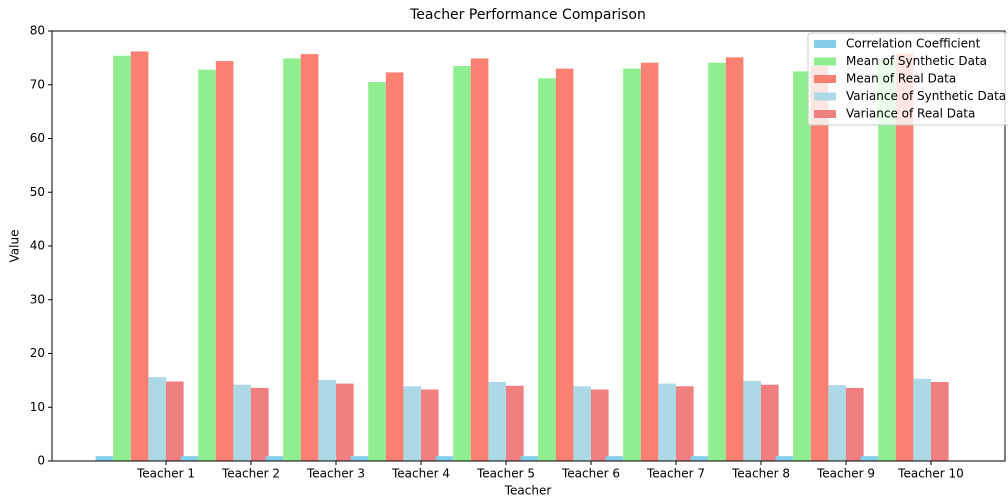  I want to click on chart-title: Teacher Performance Comparison, so click(527, 15).